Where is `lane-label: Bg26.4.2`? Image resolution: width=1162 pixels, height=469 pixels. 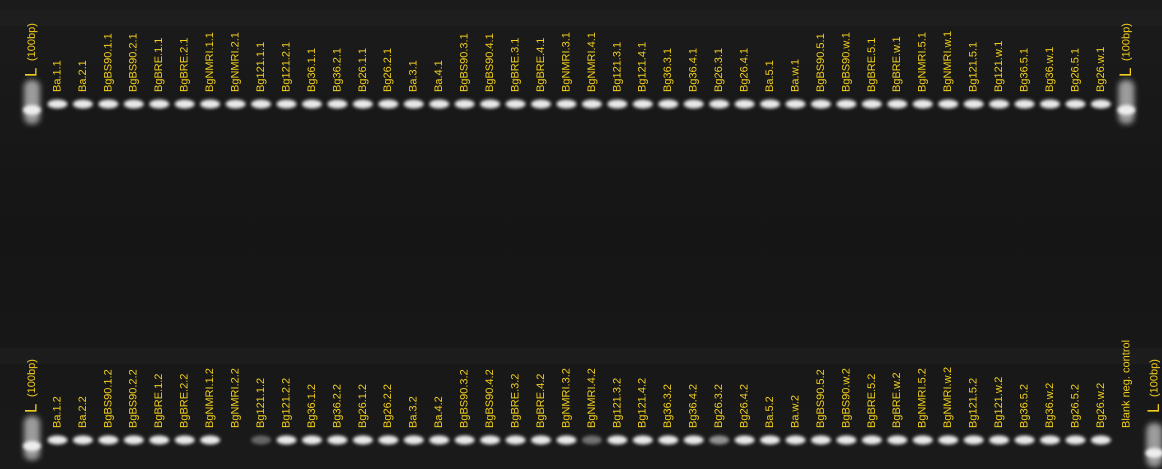 lane-label: Bg26.4.2 is located at coordinates (745, 406).